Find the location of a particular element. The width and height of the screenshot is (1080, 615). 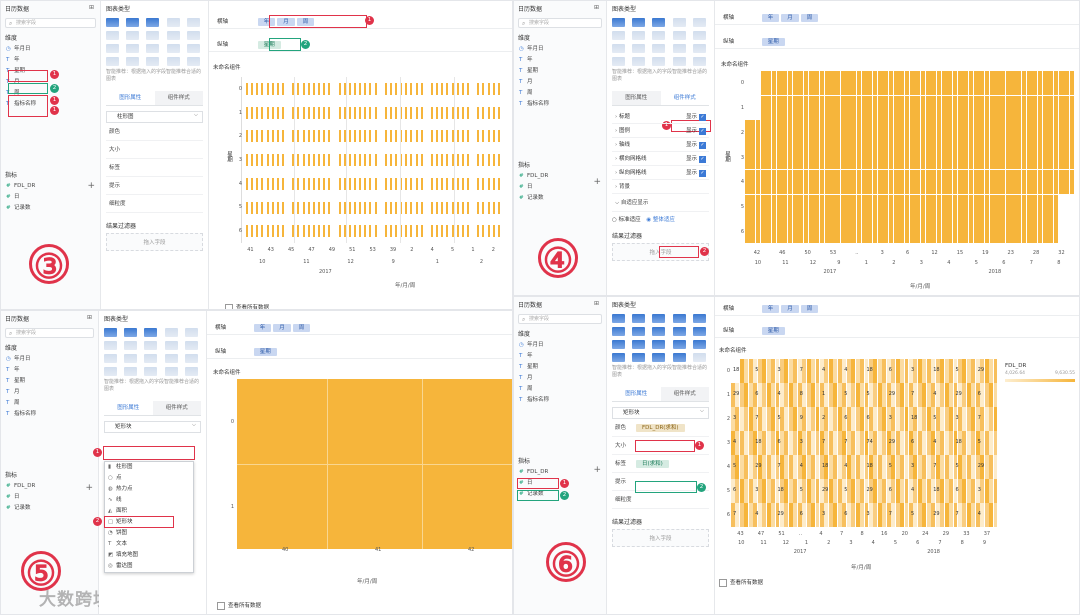

add-indicator-icon: + is located at coordinates (91, 186).